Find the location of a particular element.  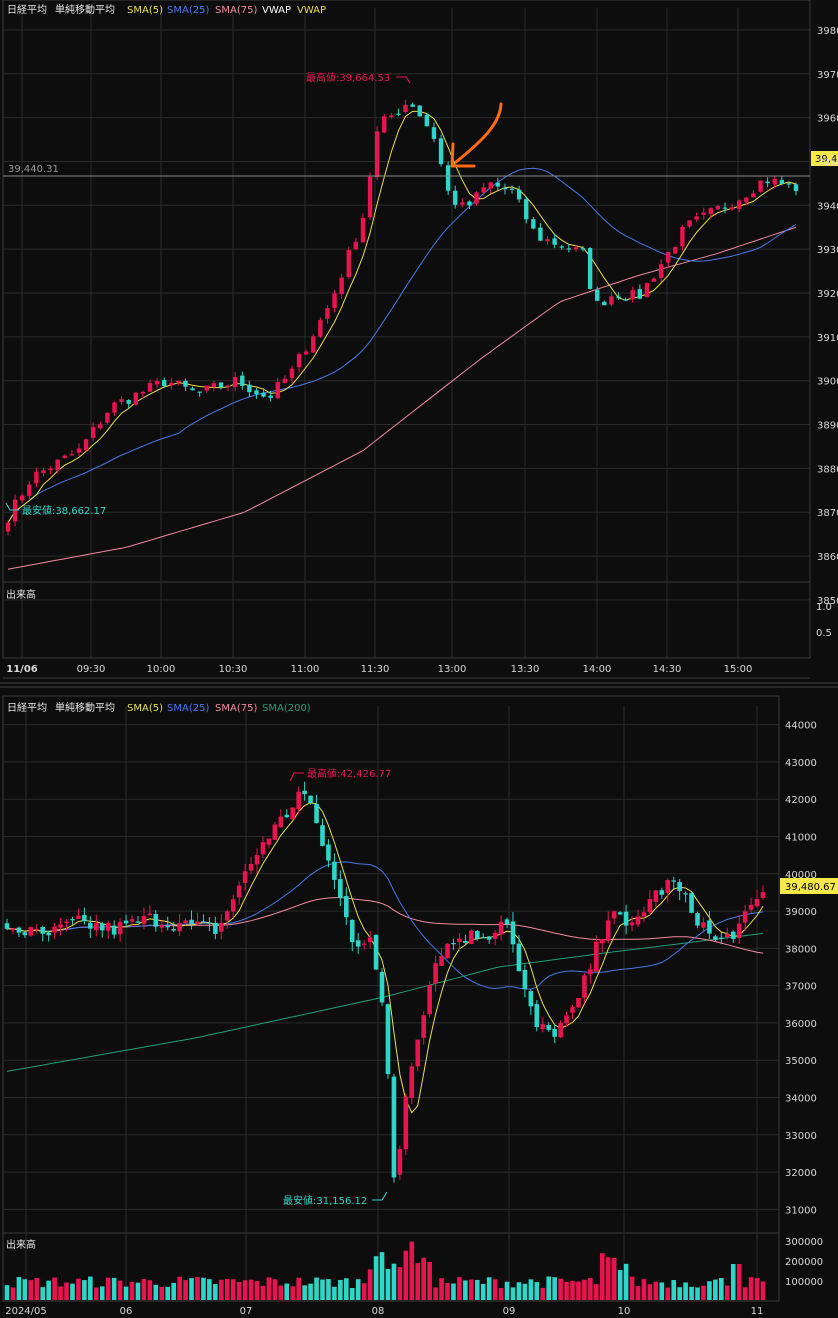

top-legend-sma5: SMA(5) is located at coordinates (145, 10).